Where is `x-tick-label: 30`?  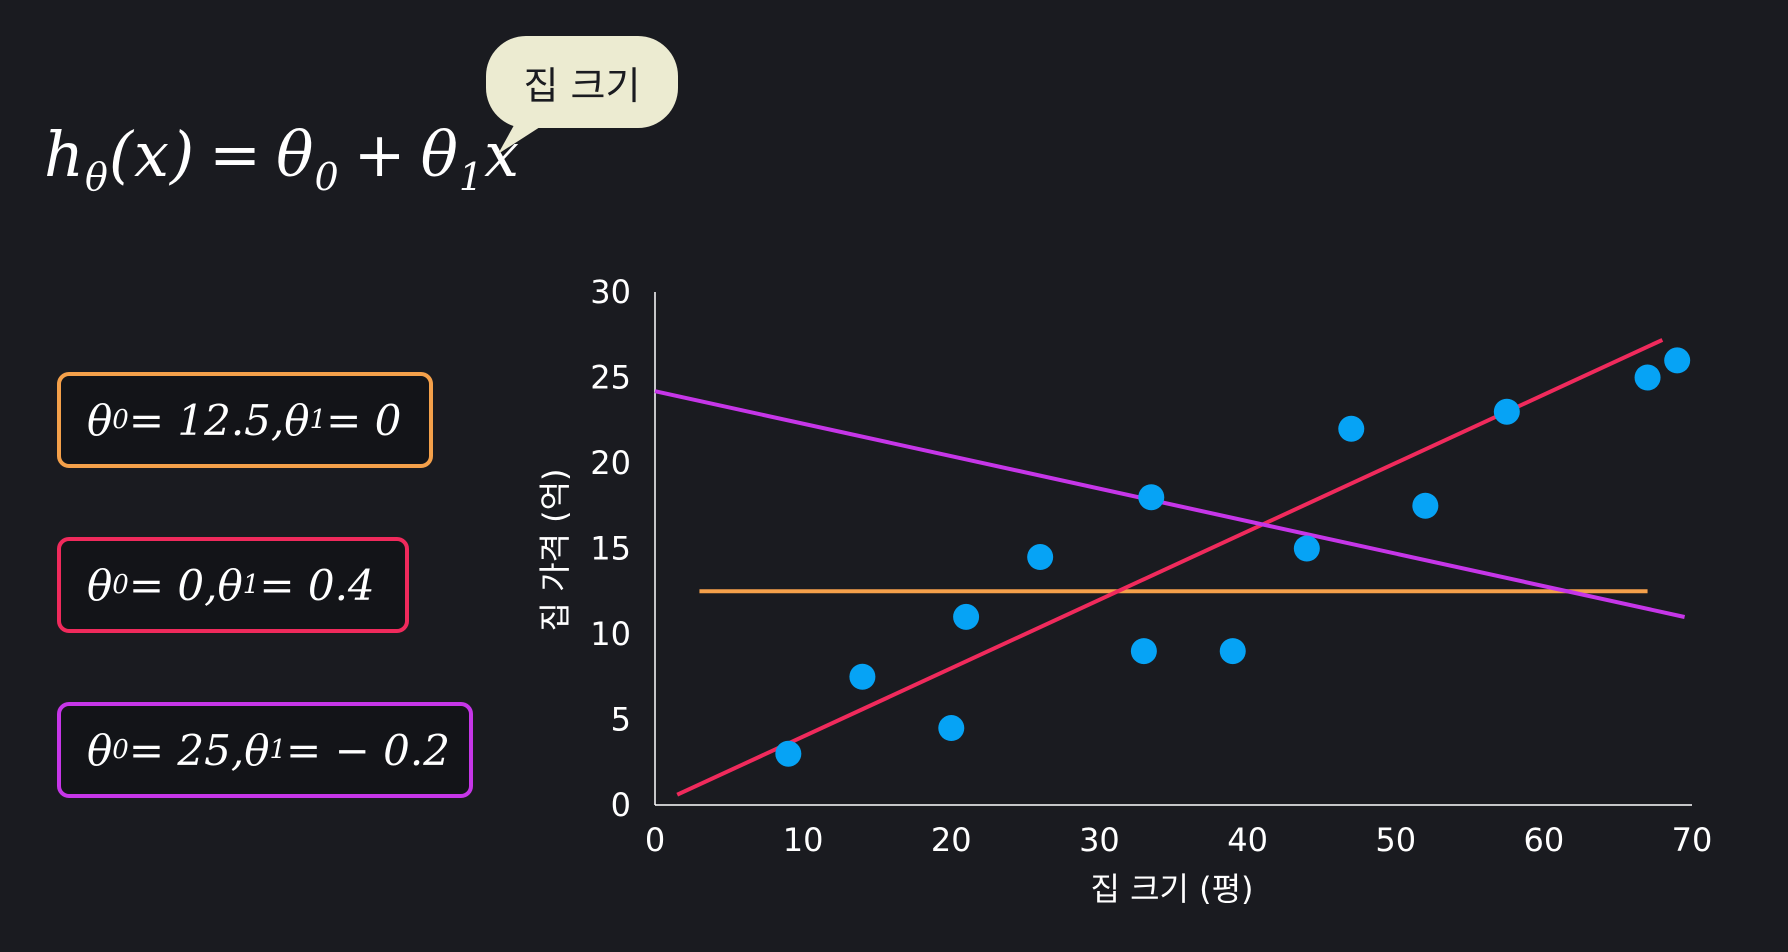
x-tick-label: 30 is located at coordinates (1099, 840).